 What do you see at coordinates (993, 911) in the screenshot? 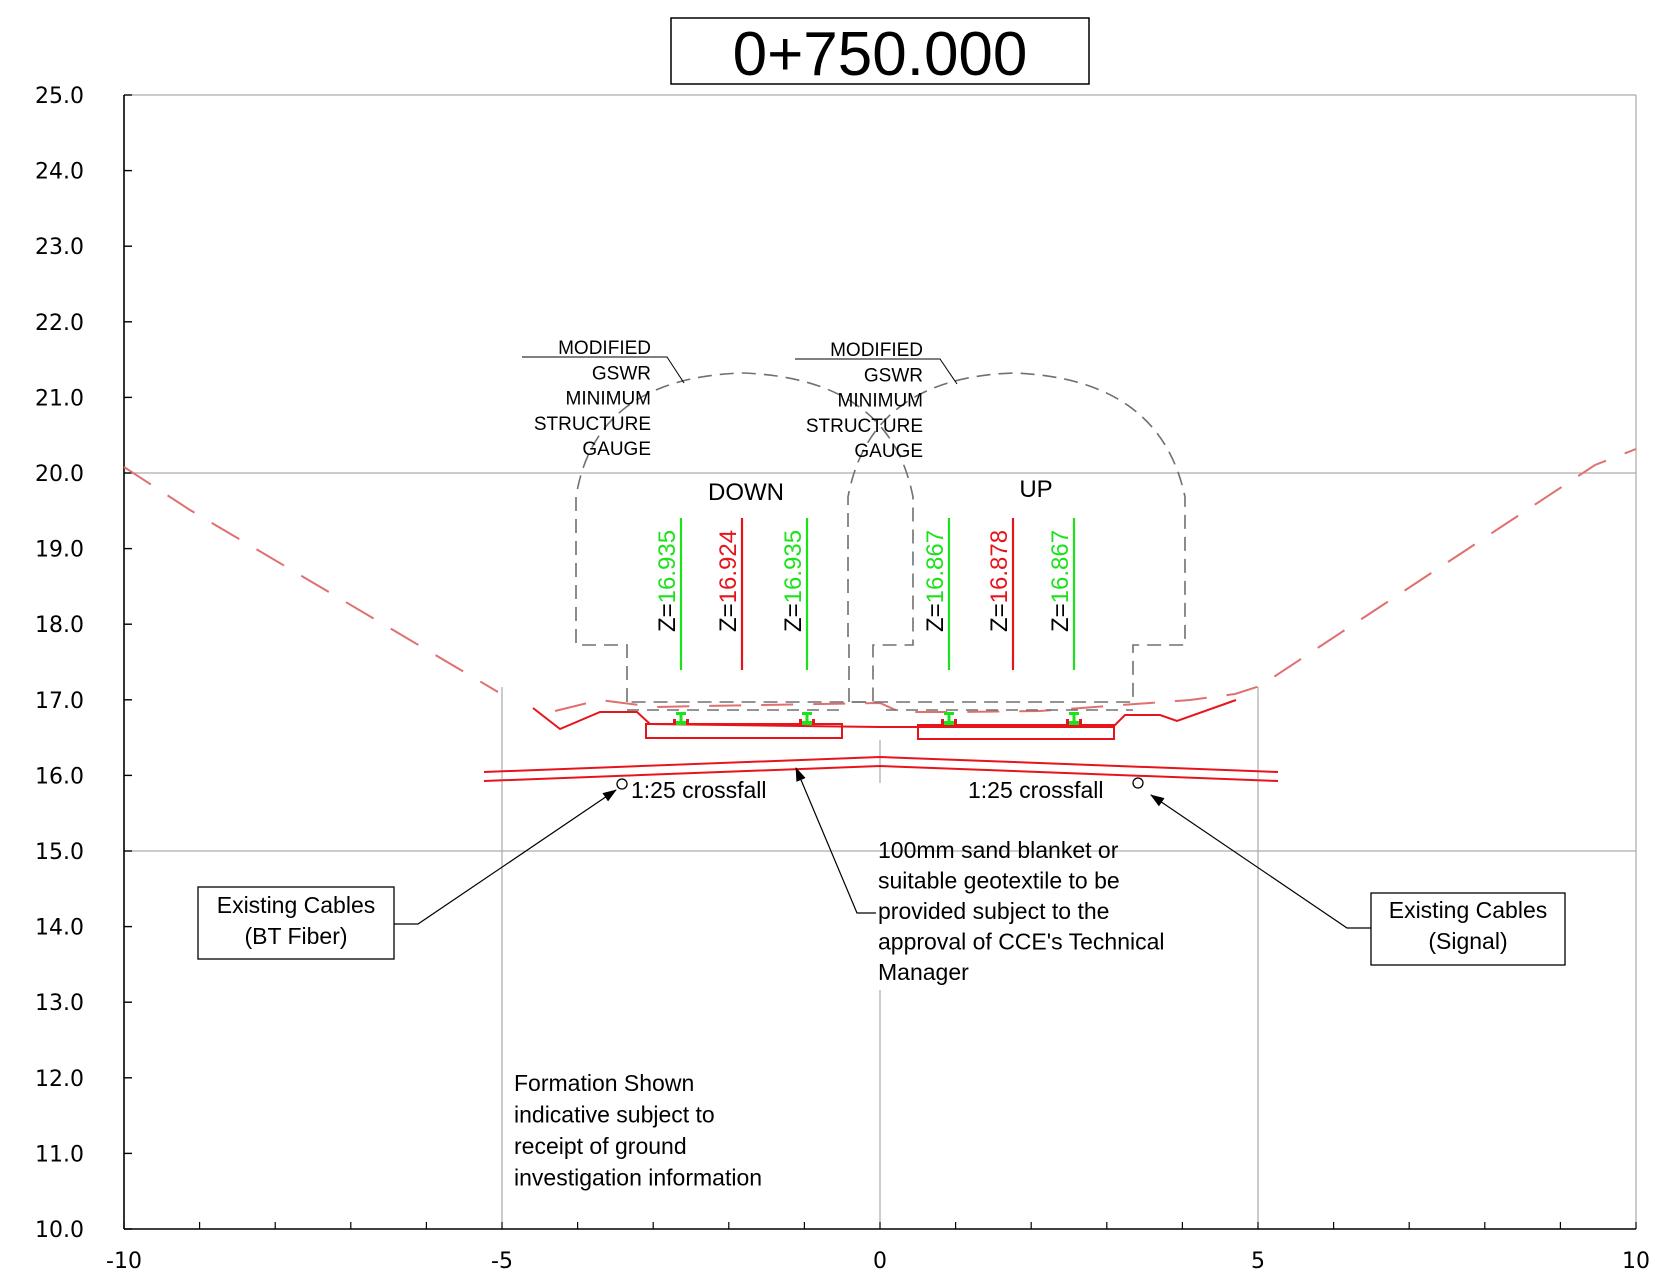
I see `text-line: provided subject to the` at bounding box center [993, 911].